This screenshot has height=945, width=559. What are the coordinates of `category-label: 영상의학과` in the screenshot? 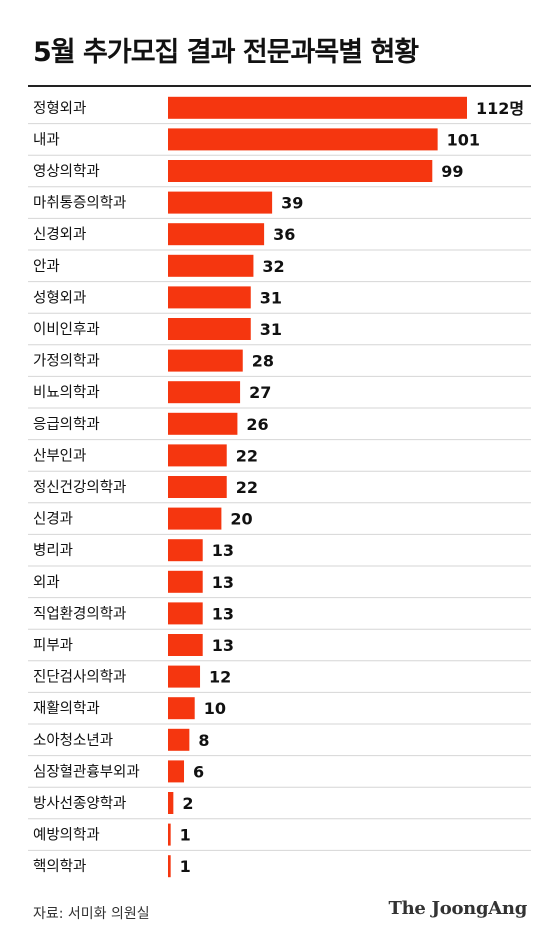 It's located at (66, 171).